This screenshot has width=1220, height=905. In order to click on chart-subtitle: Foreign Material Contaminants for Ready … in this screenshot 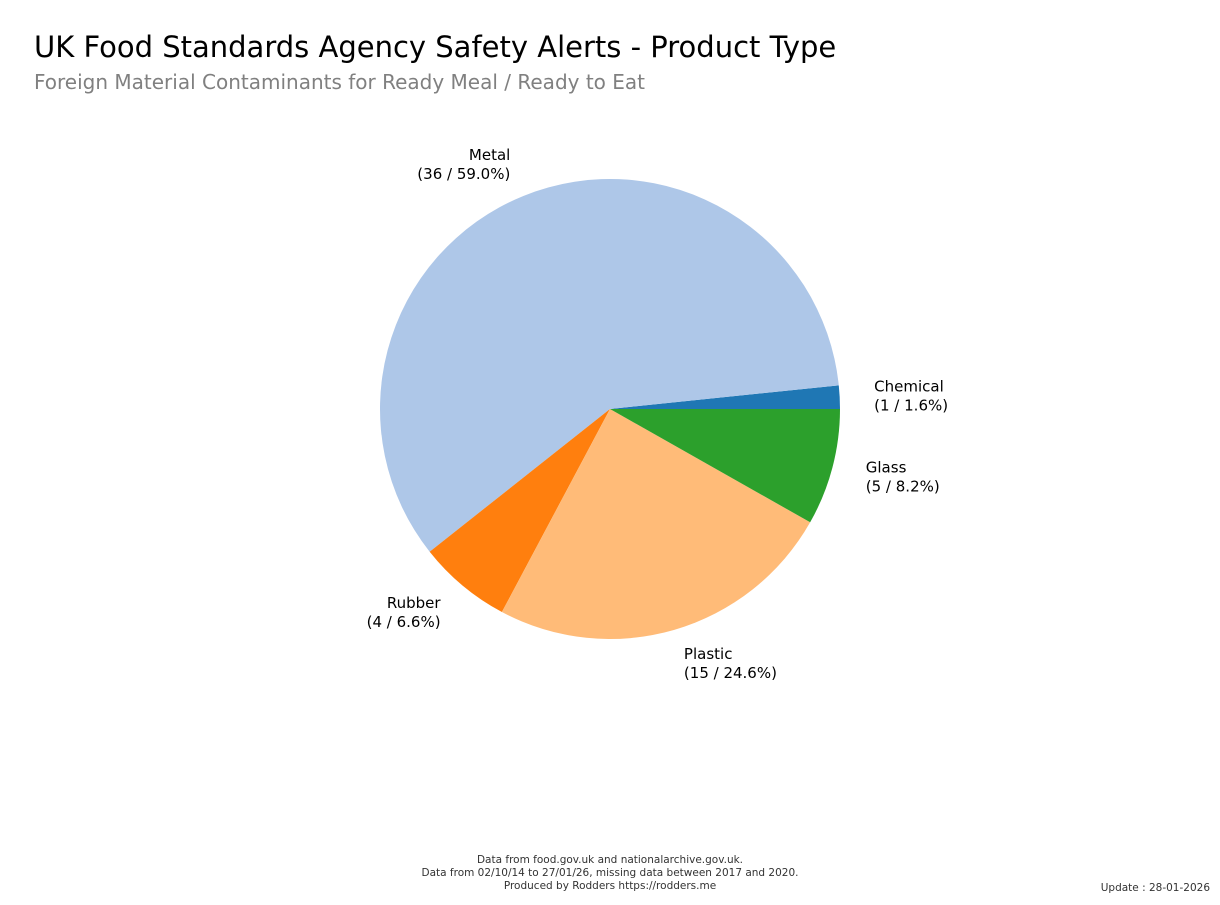, I will do `click(339, 82)`.